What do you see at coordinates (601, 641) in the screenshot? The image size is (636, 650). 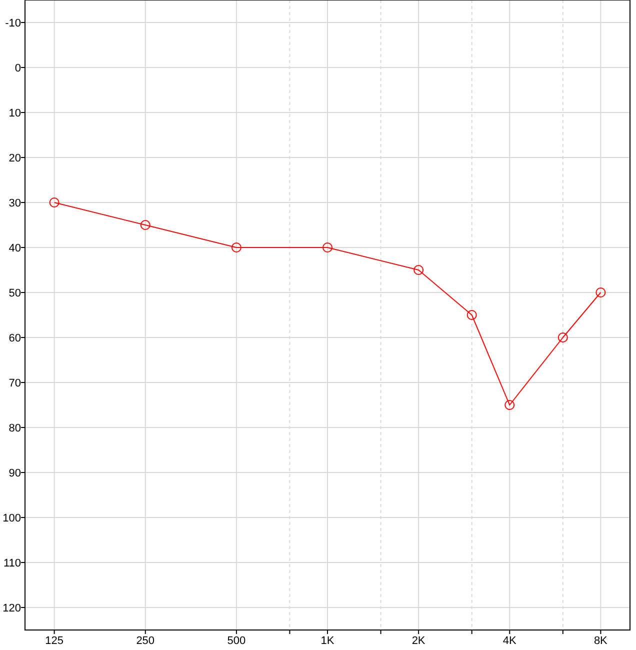 I see `x-tick-label: 8K` at bounding box center [601, 641].